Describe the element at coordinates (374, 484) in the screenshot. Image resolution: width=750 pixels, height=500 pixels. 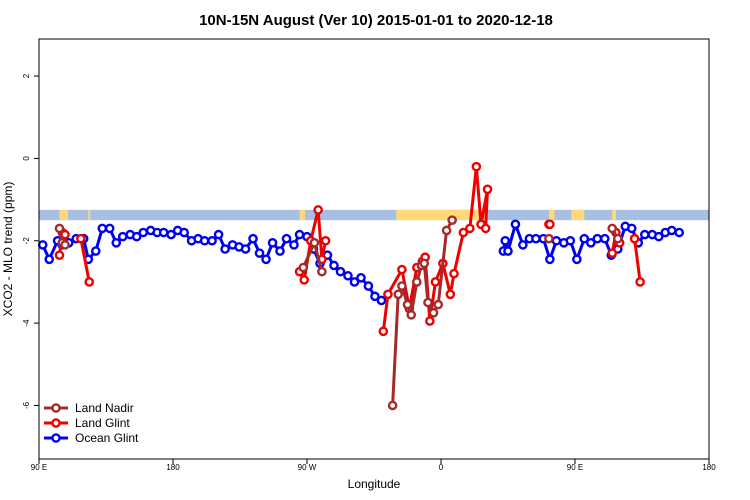
I see `x-axis-label: Longitude` at that location.